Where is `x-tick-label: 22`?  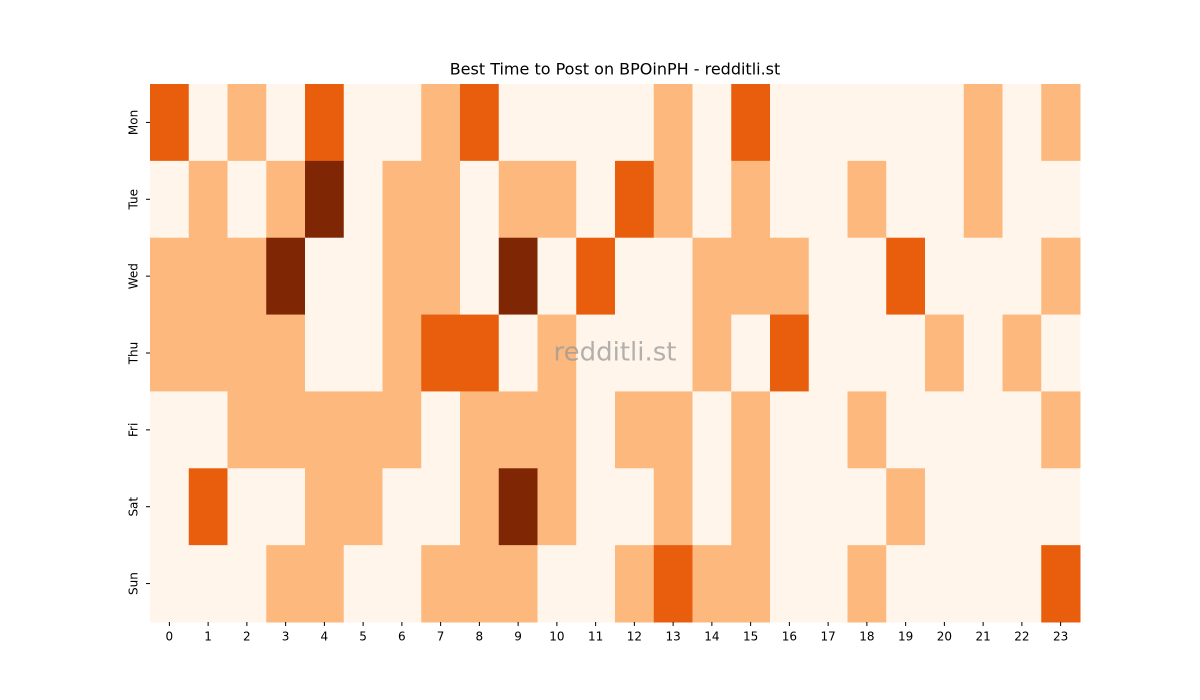 x-tick-label: 22 is located at coordinates (1021, 637).